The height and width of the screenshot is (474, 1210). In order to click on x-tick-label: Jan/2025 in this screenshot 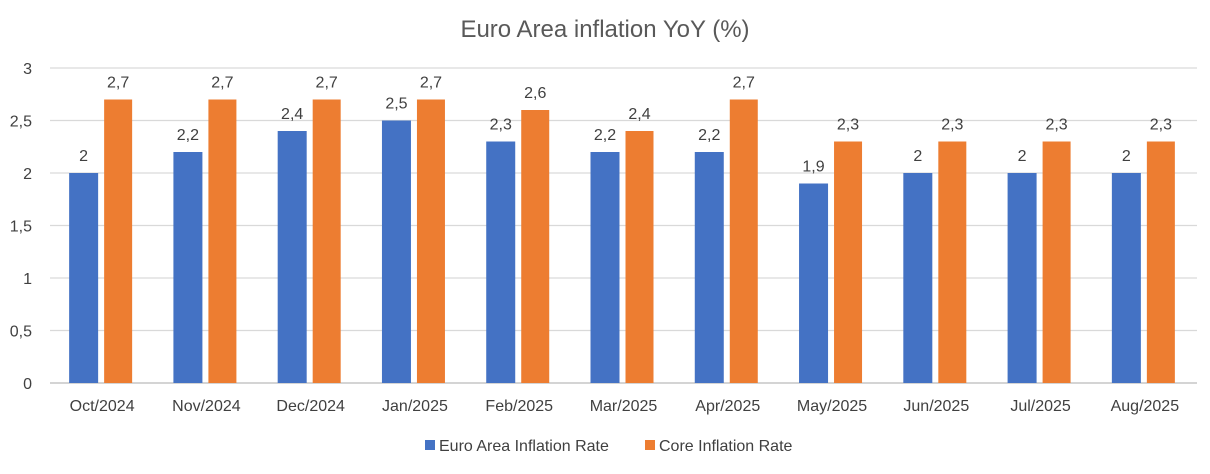, I will do `click(415, 406)`.